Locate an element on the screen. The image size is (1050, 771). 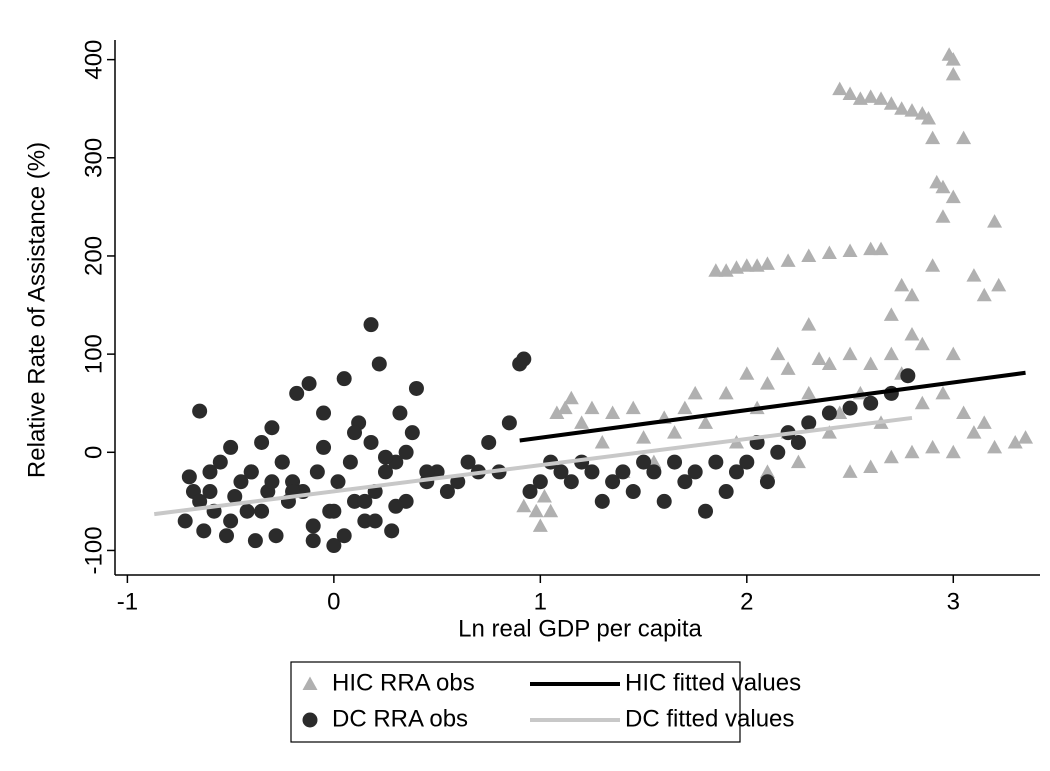
y-tick-label: 300 is located at coordinates (93, 158).